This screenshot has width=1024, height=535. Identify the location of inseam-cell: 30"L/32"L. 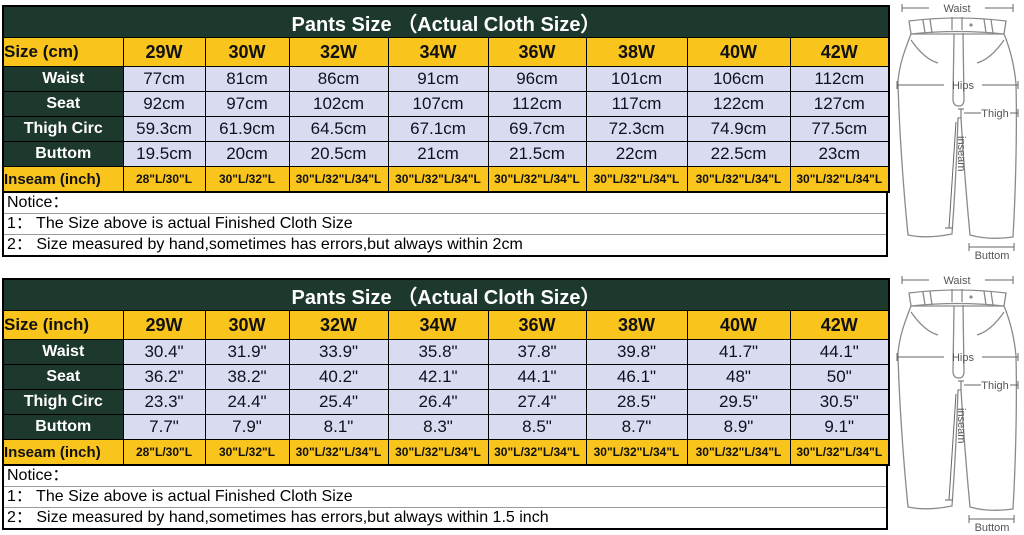
(247, 452).